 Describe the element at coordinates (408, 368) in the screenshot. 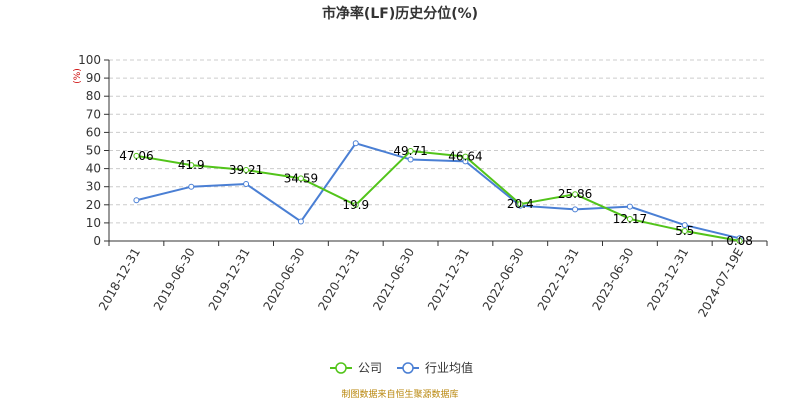

I see `legend-item-industry-marker` at that location.